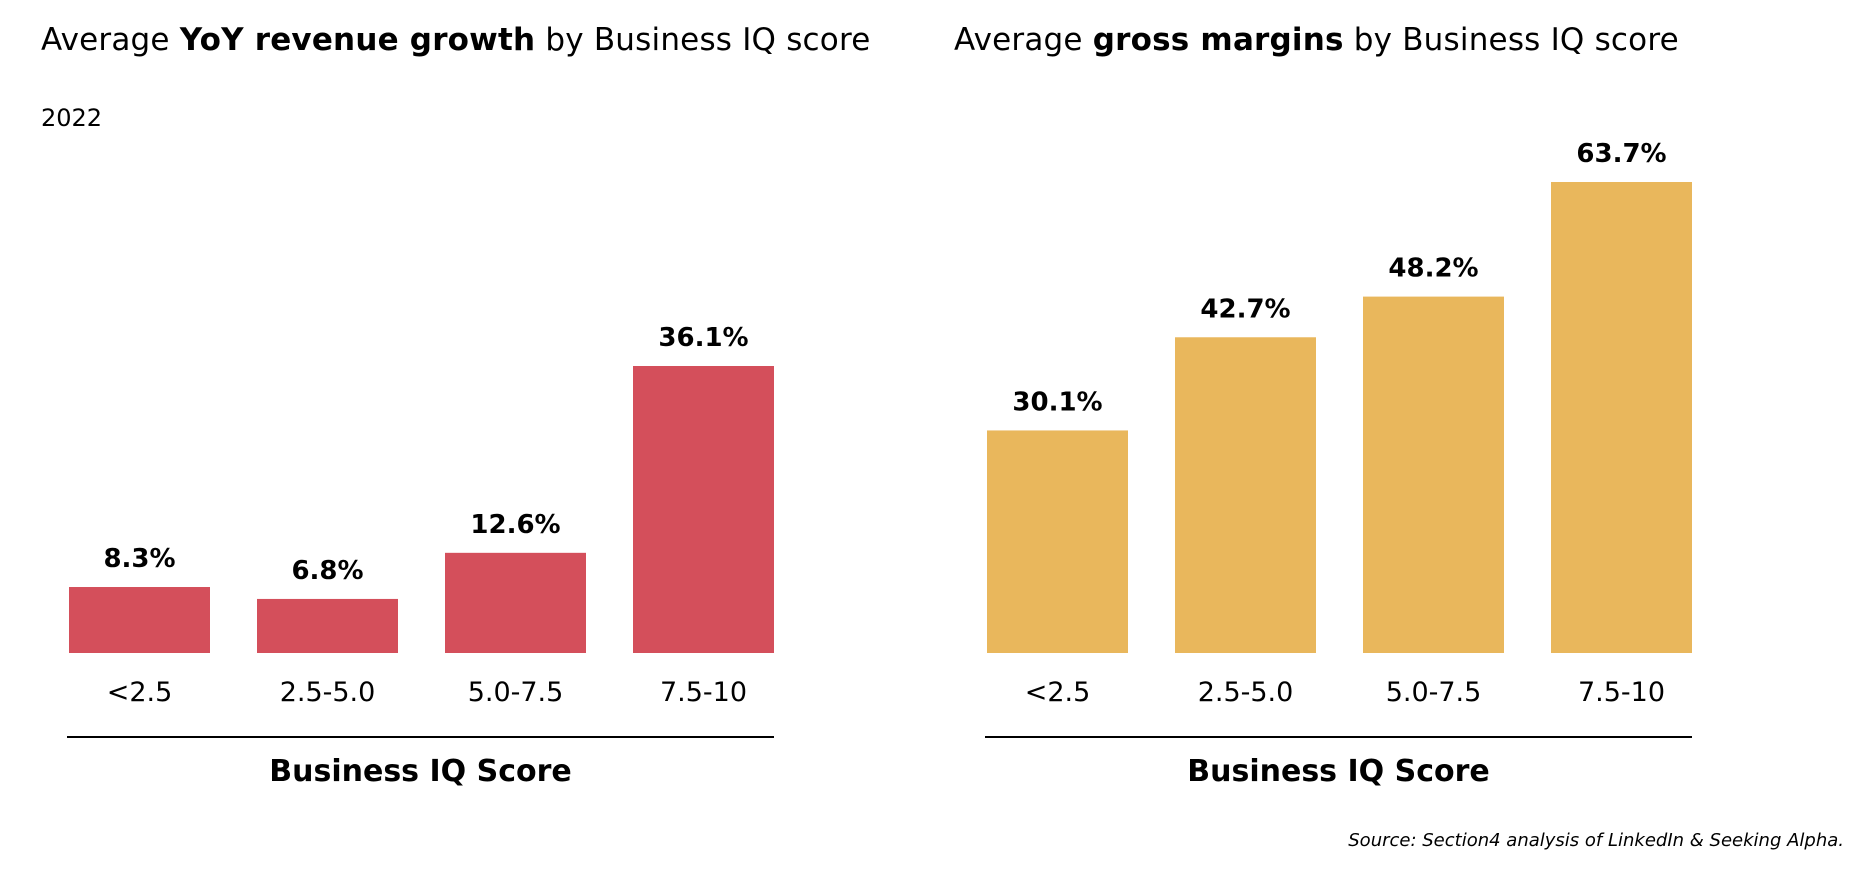 This screenshot has width=1856, height=880. I want to click on bar-value-label-1-2: 48.2%, so click(1433, 269).